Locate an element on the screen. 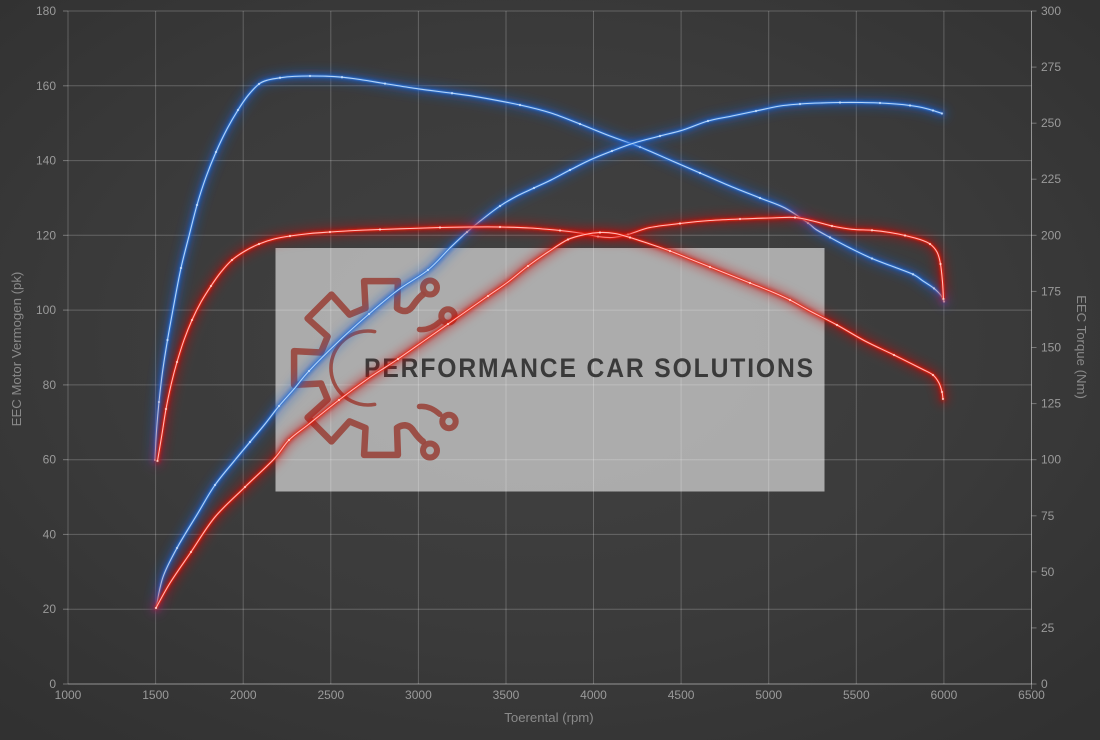 The height and width of the screenshot is (740, 1100). svg-text: PERFORMANCE CAR SOLUTIONS is located at coordinates (589, 368).